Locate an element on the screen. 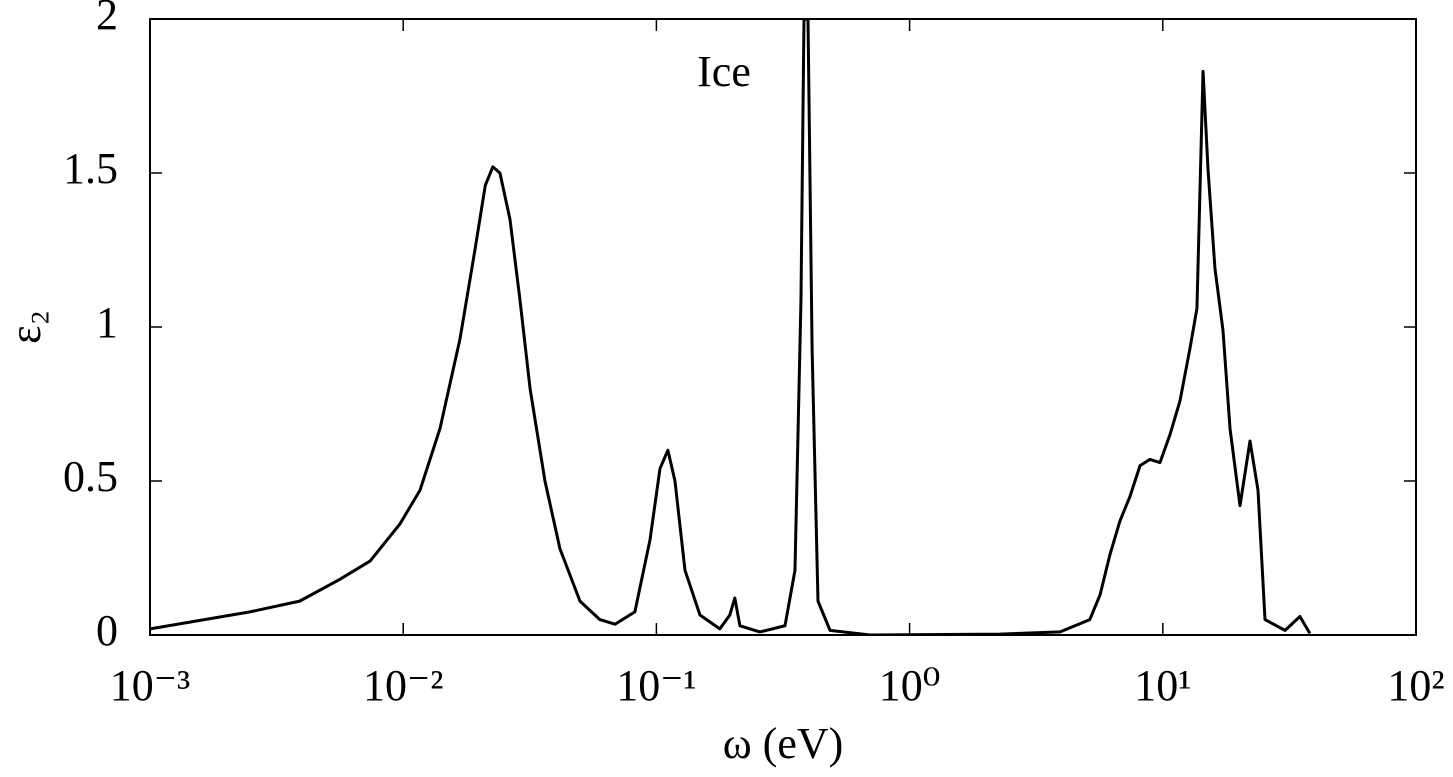 Image resolution: width=1453 pixels, height=777 pixels. annotation: Ice is located at coordinates (724, 71).